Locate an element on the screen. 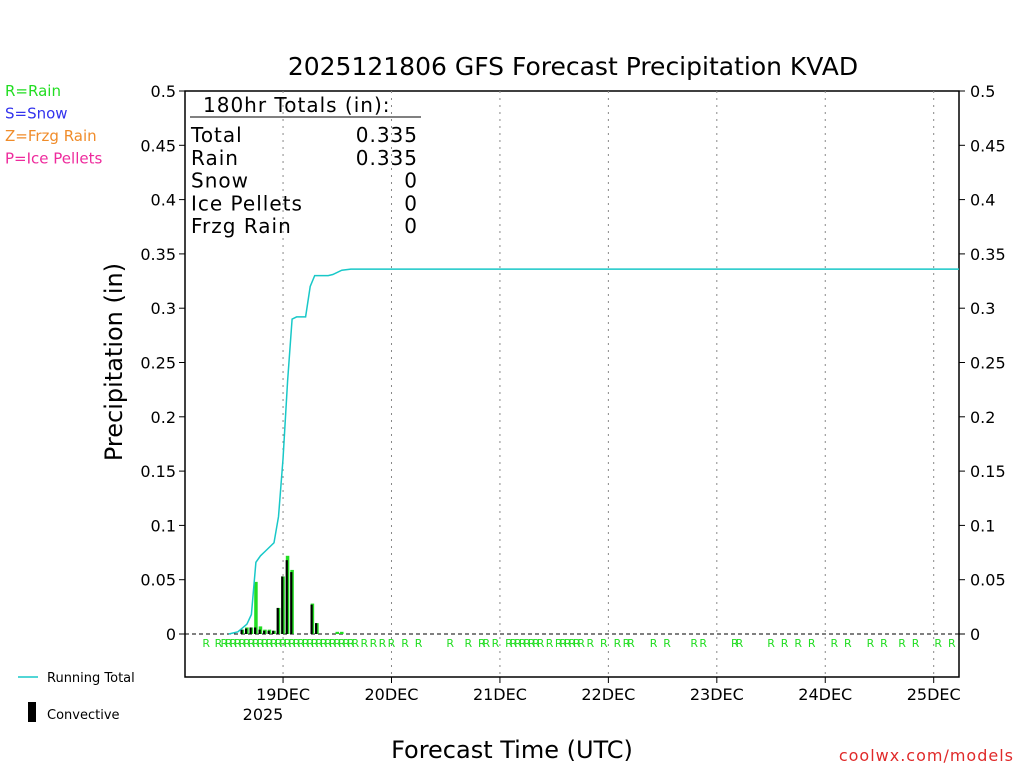  x-tick-label-25dec: 25DEC is located at coordinates (934, 694).